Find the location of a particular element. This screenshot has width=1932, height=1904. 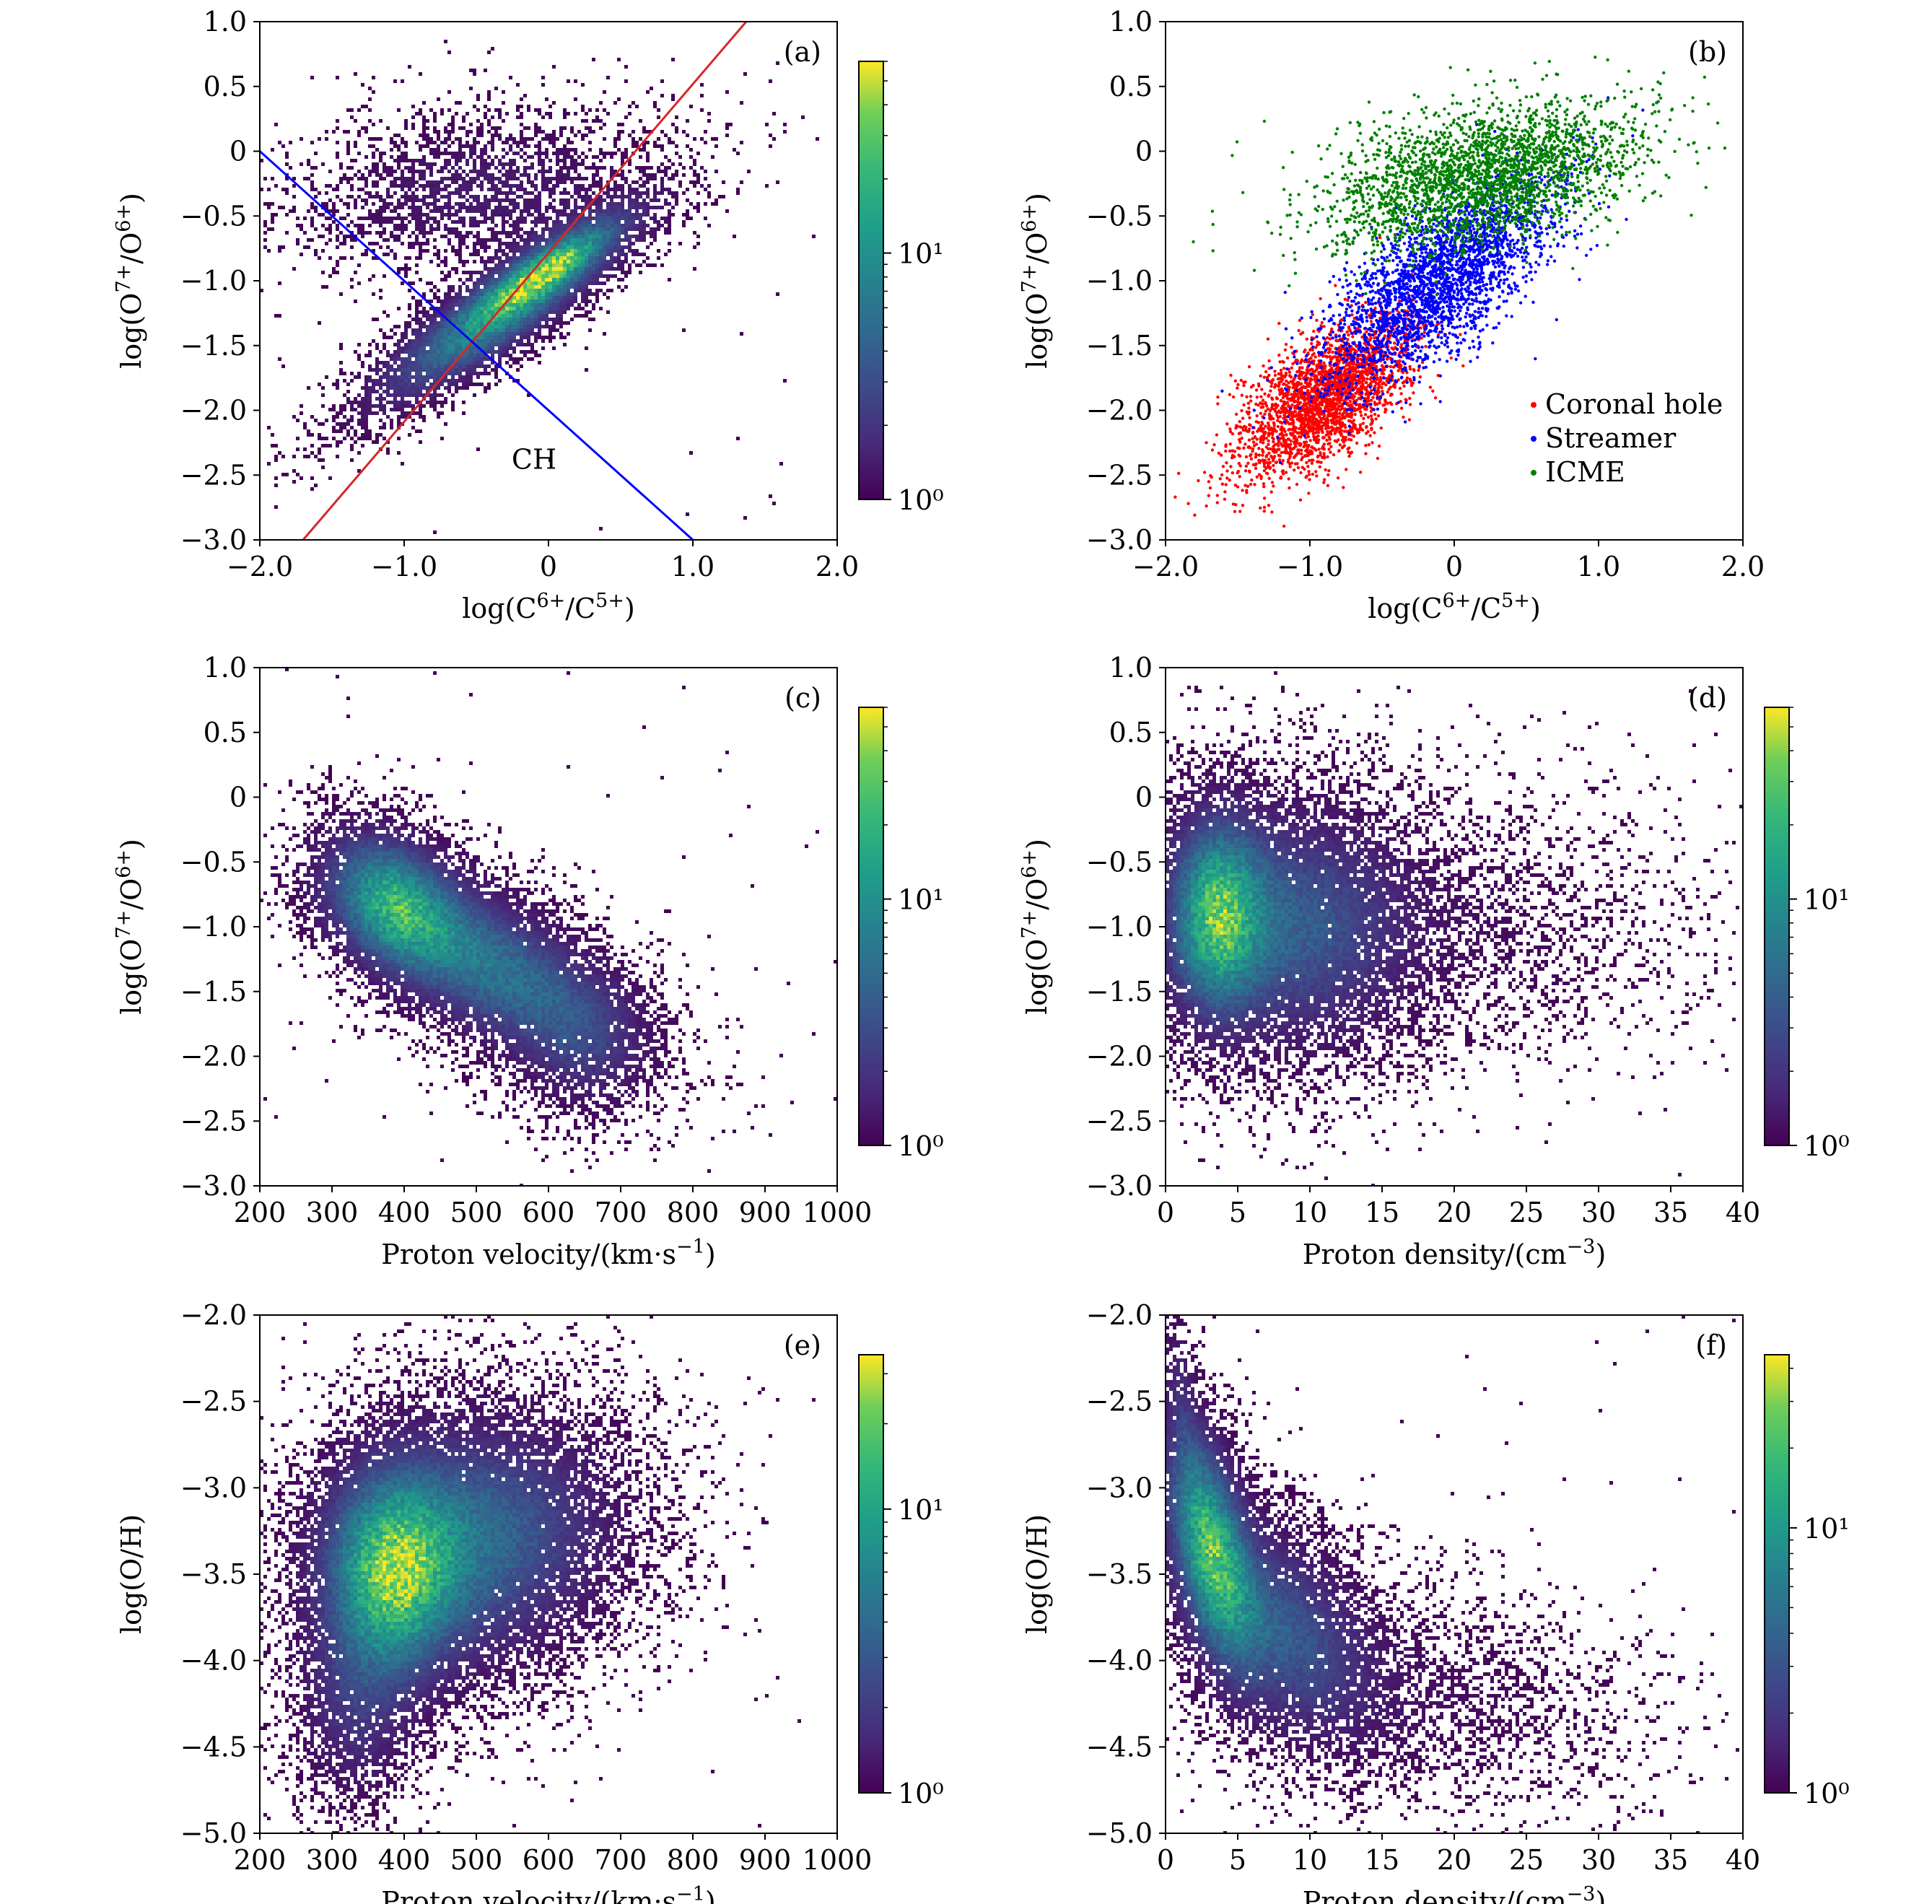

x-tick-label: 1000 is located at coordinates (838, 1212).